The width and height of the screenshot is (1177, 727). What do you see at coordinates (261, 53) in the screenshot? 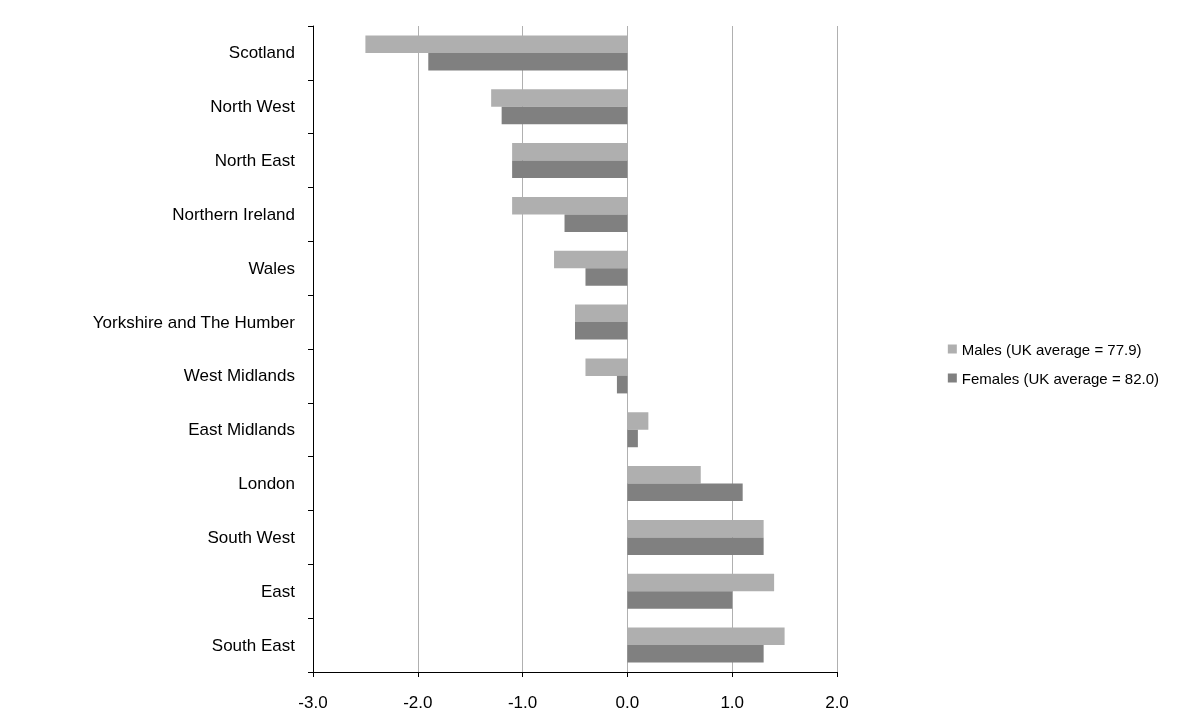
I see `y-tick-label: Scotland` at bounding box center [261, 53].